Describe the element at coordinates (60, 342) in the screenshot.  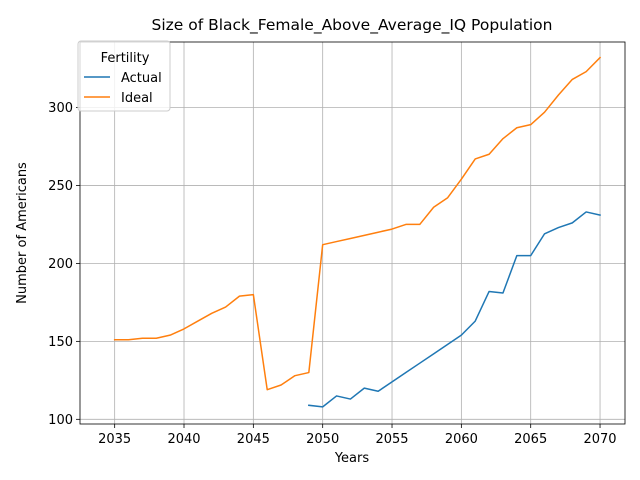
I see `y-tick-label: 150` at that location.